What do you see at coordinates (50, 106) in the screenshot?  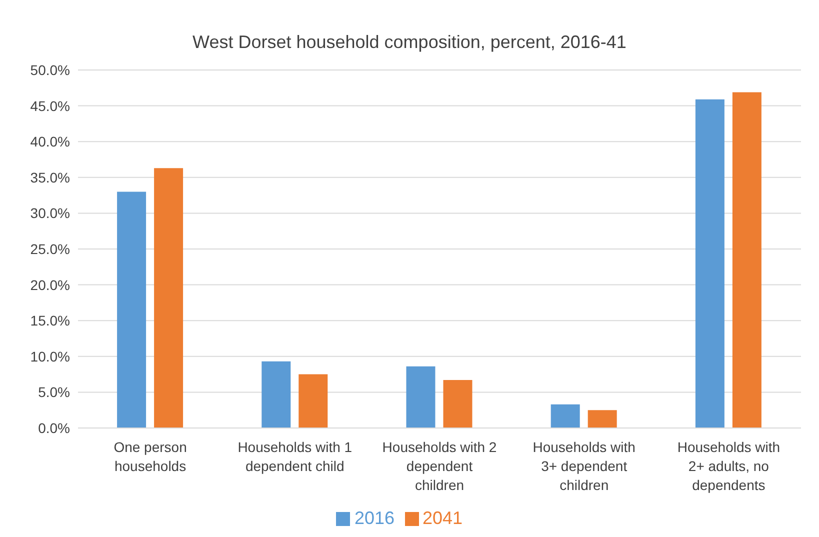 I see `y-tick-label: 45.0%` at bounding box center [50, 106].